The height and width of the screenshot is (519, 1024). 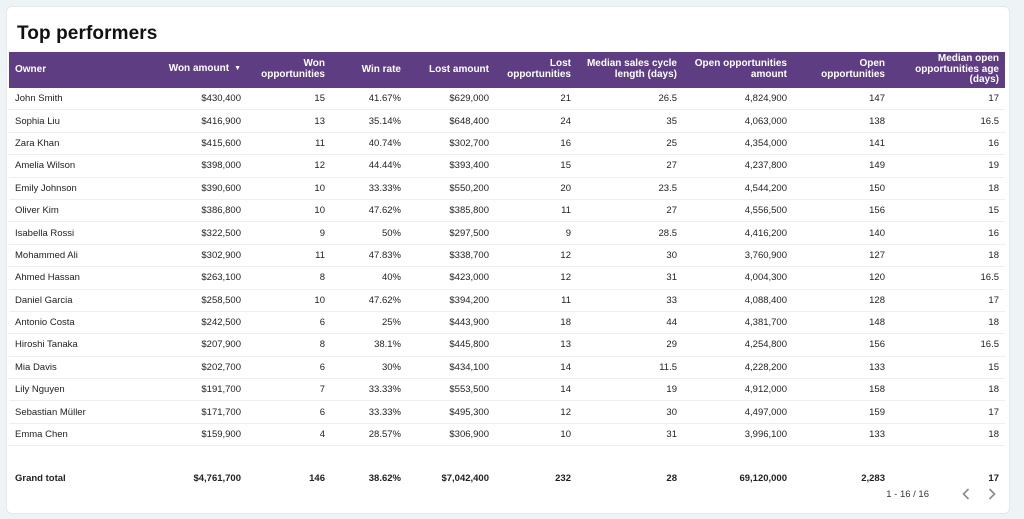 What do you see at coordinates (668, 233) in the screenshot?
I see `table-cell: 28.5` at bounding box center [668, 233].